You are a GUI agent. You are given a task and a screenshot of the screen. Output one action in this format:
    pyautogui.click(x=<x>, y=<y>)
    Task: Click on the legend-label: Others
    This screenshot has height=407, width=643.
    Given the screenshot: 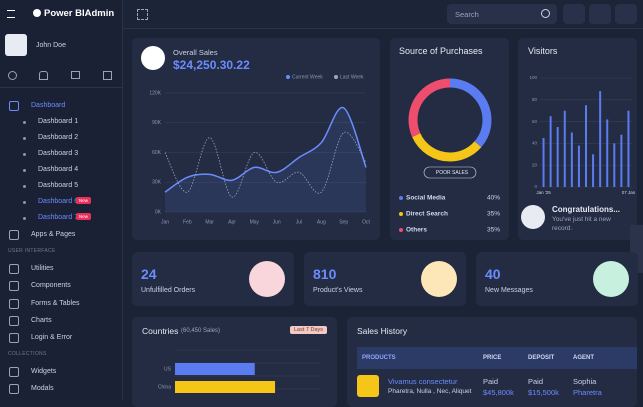 What is the action you would take?
    pyautogui.click(x=416, y=230)
    